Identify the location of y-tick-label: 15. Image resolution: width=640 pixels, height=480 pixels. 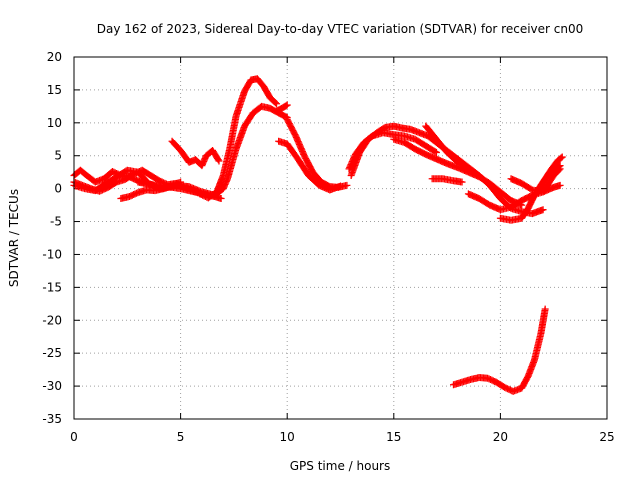
(54, 90).